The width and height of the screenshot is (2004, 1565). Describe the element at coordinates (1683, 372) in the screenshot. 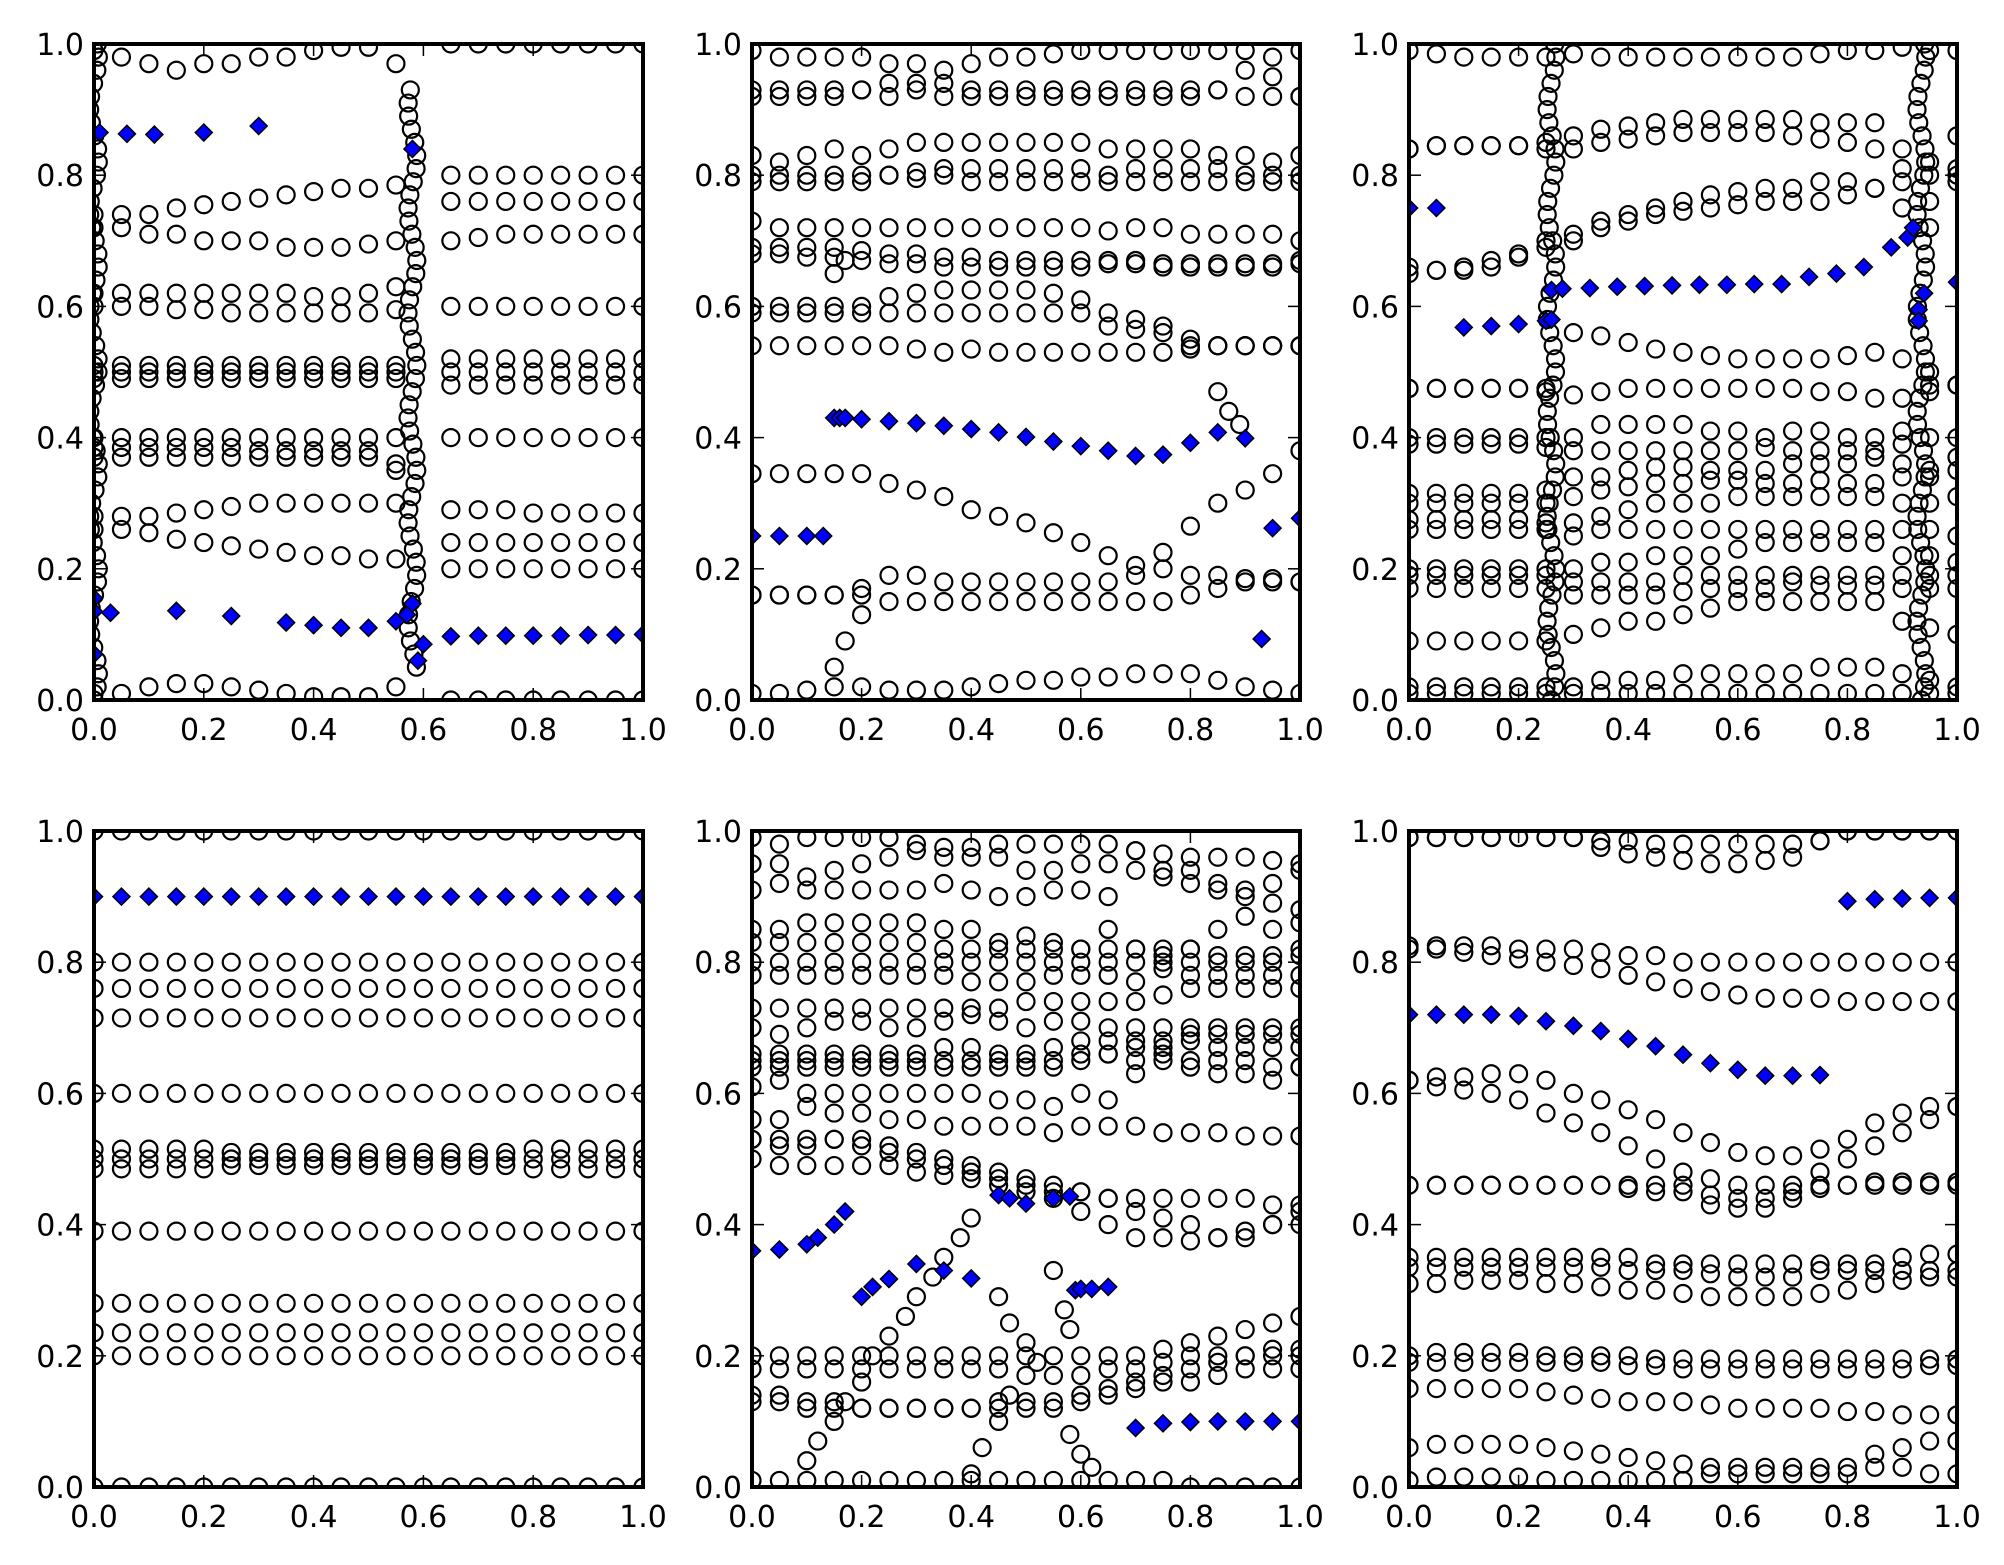

I see `axes-frame` at that location.